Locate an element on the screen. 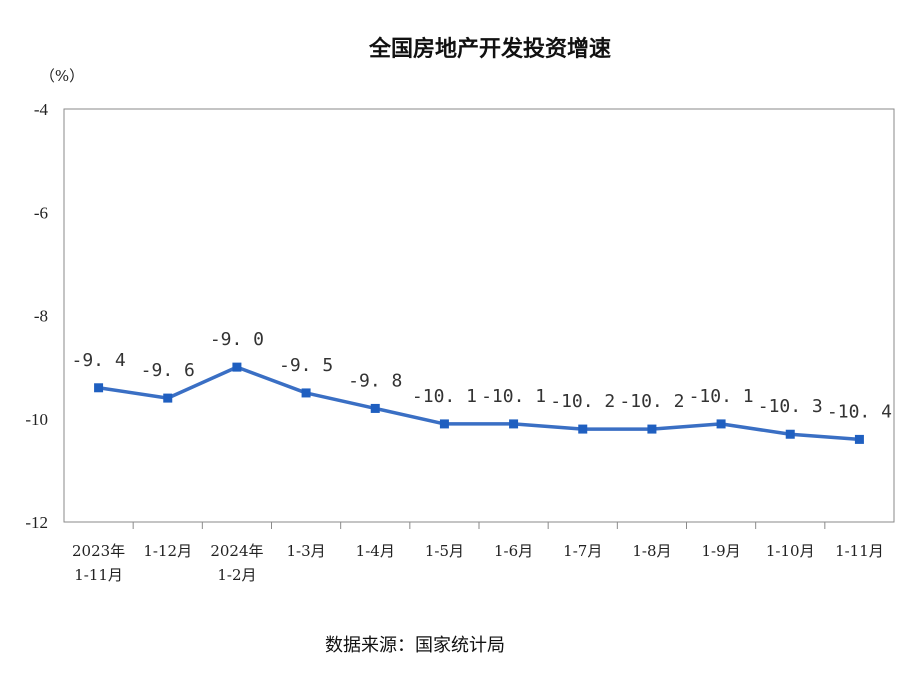 Image resolution: width=911 pixels, height=675 pixels. y-tick-label: -10 is located at coordinates (36, 419).